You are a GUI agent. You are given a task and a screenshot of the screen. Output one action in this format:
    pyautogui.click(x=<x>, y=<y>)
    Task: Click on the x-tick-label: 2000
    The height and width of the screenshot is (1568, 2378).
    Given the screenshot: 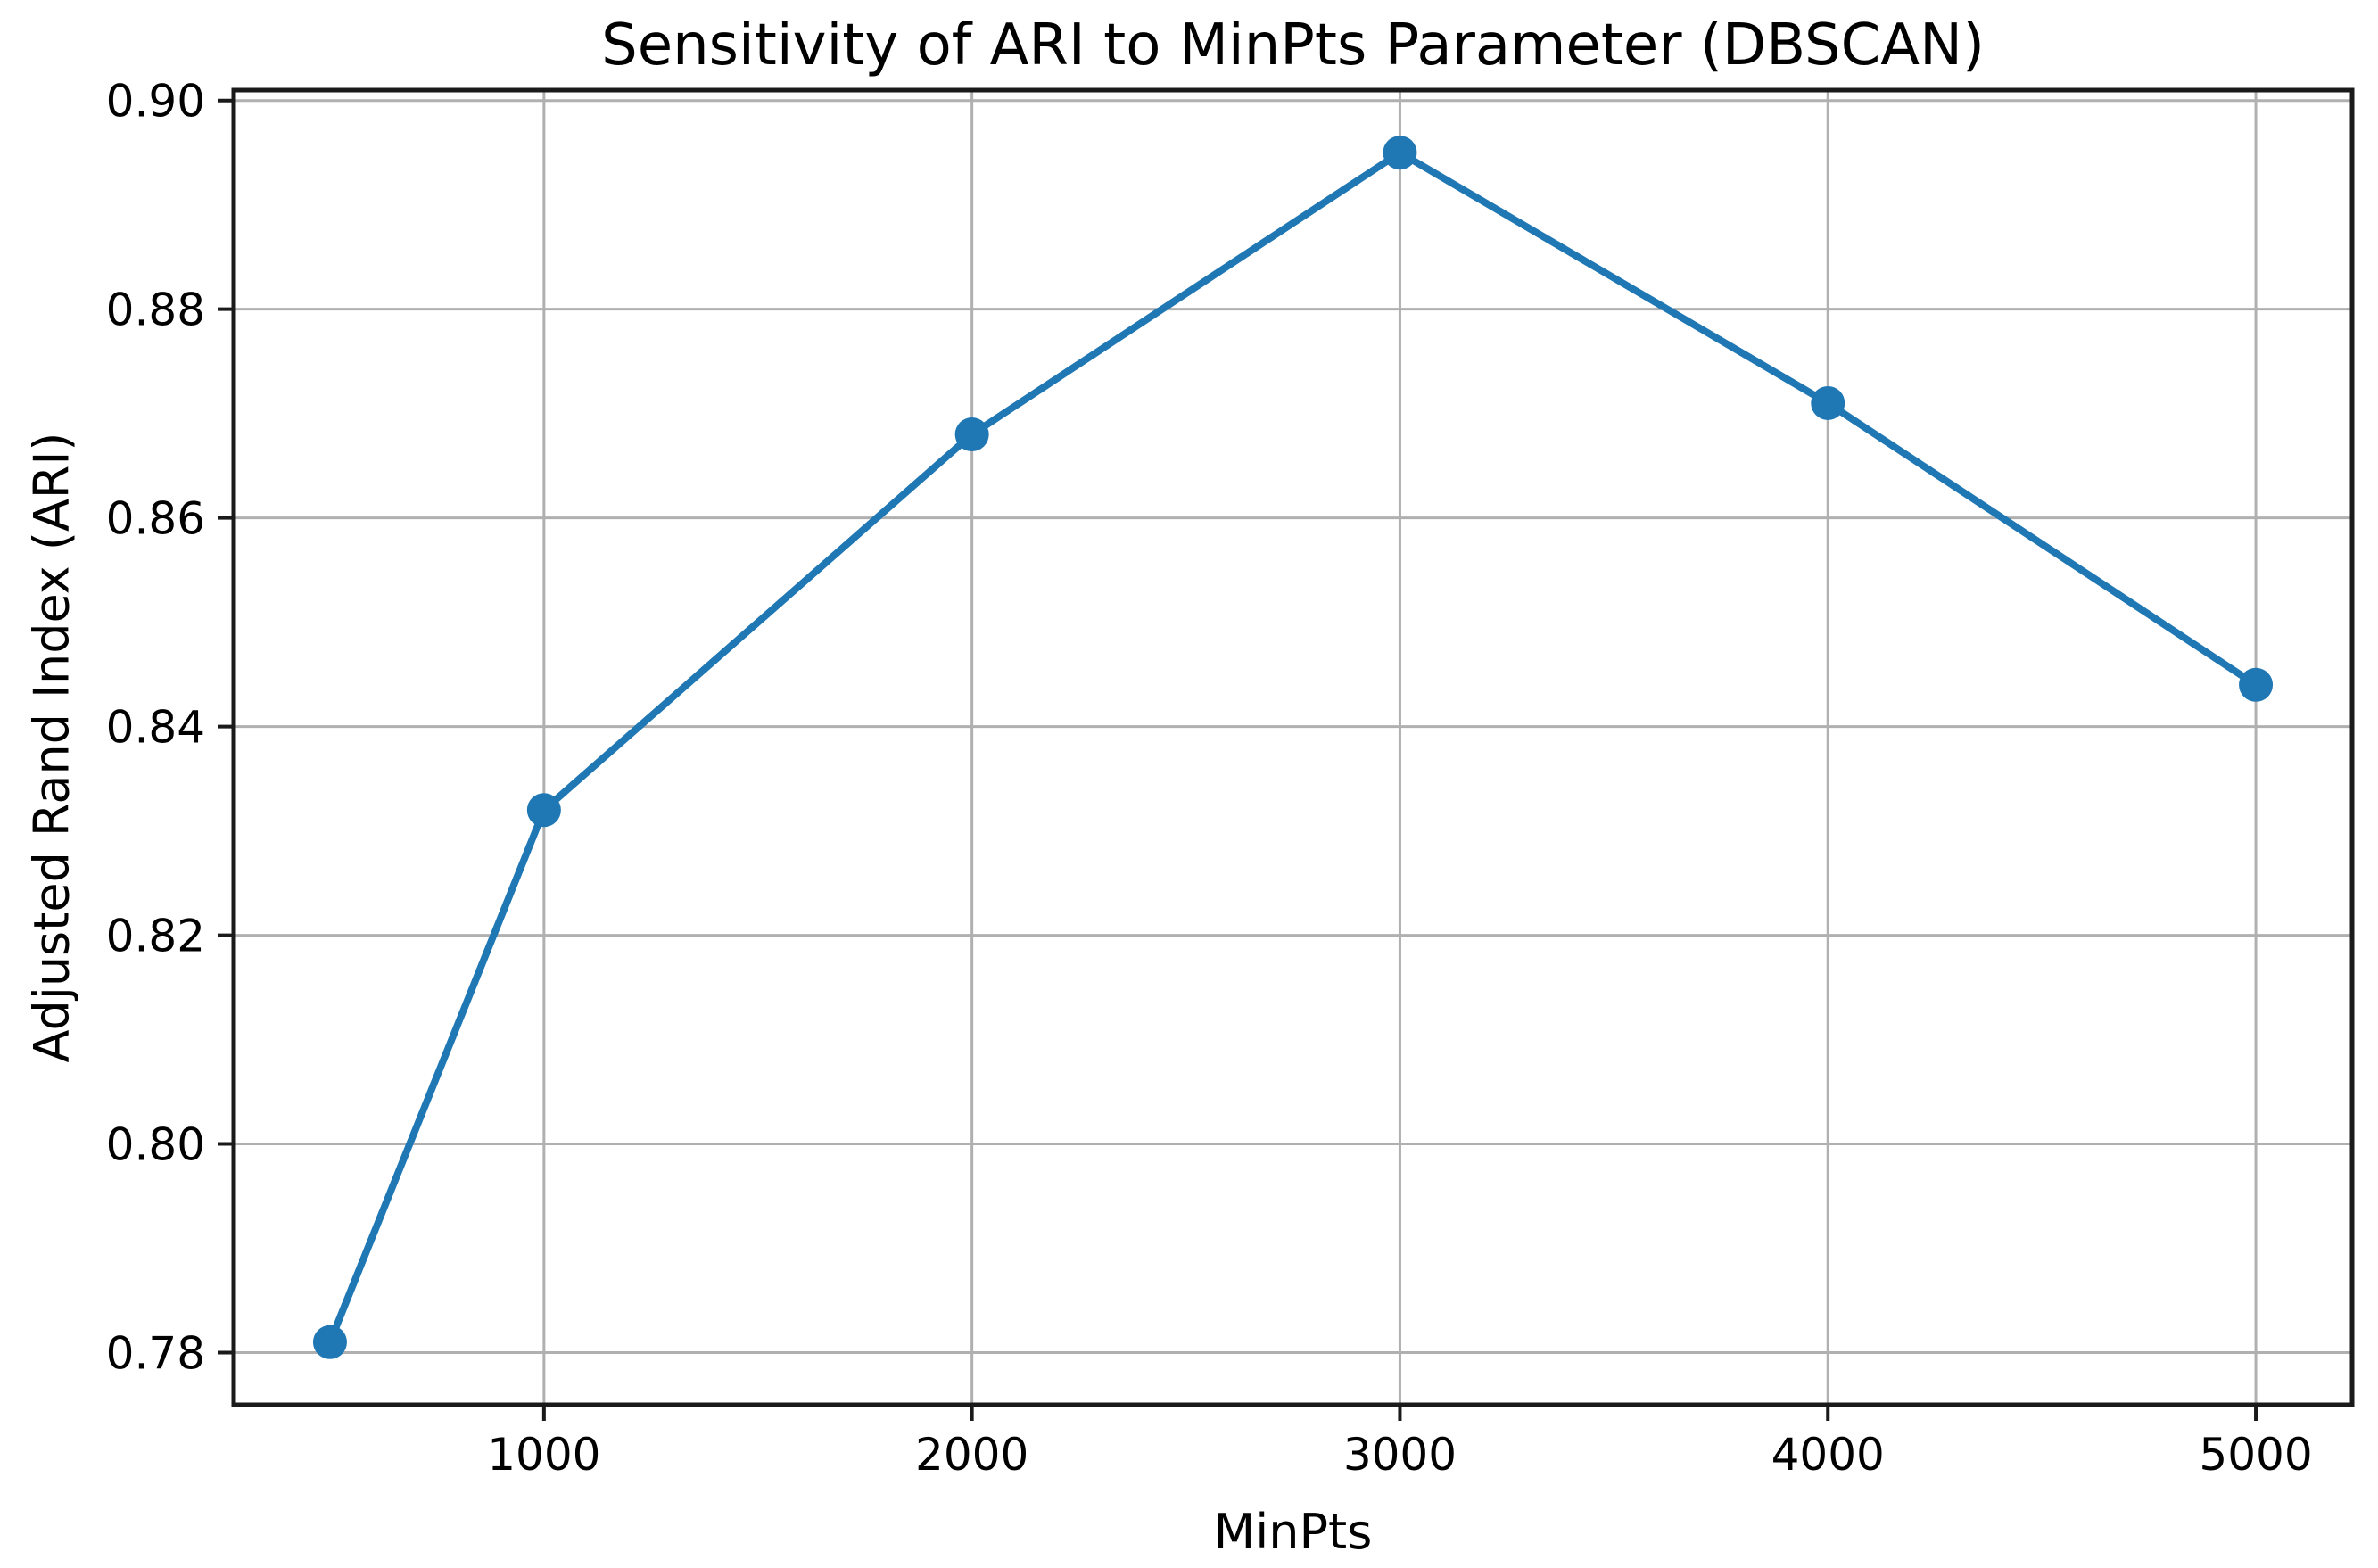 What is the action you would take?
    pyautogui.click(x=971, y=1455)
    